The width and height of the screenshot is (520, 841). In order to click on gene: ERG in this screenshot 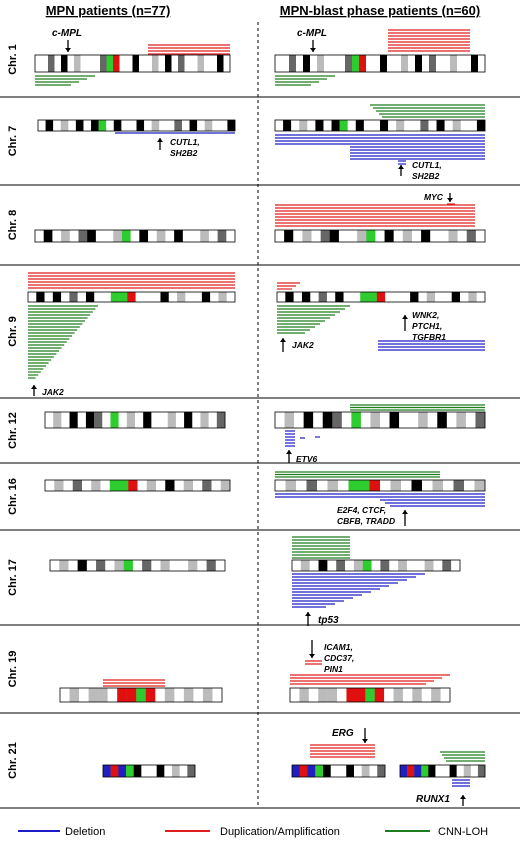, I will do `click(343, 733)`.